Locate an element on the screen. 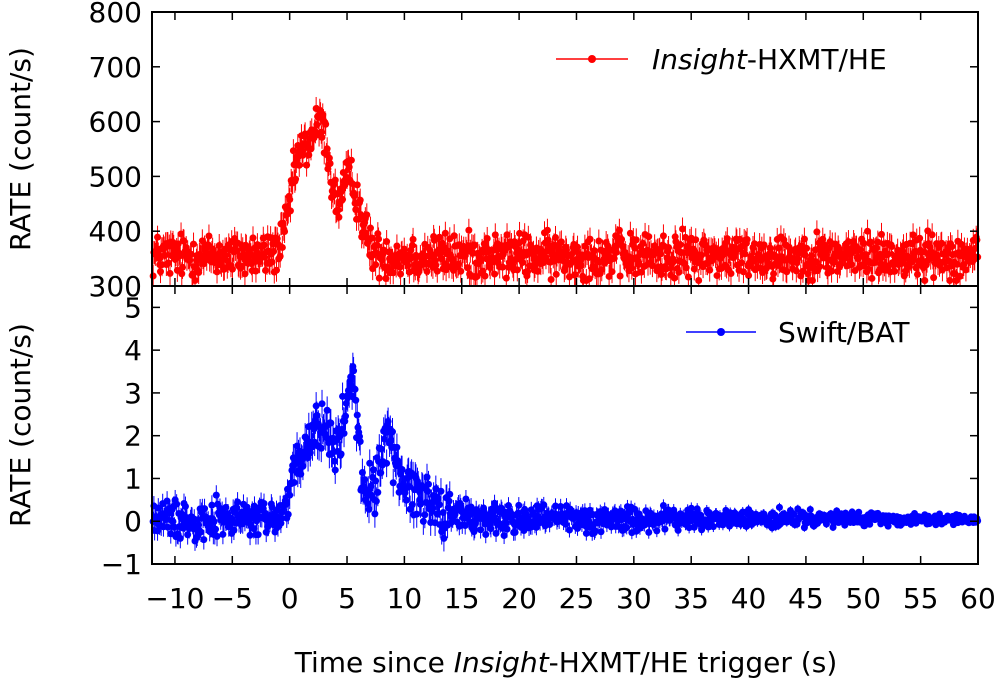 This screenshot has height=683, width=1000. top-legend: Insight-HXMT/HE is located at coordinates (721, 59).